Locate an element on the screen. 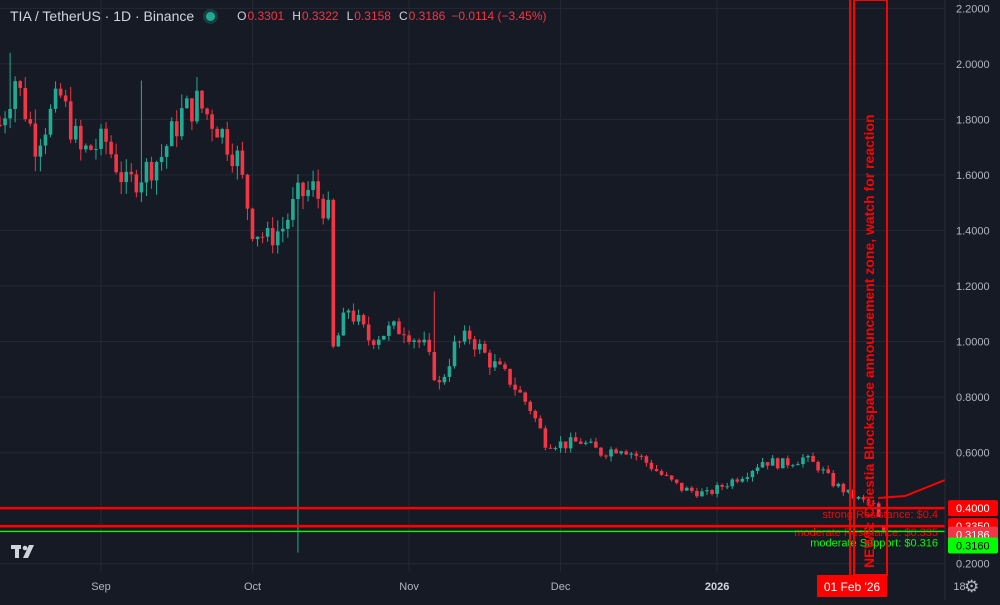 The height and width of the screenshot is (605, 1000). time-axis: Sep Oct Nov Dec 2026 18 is located at coordinates (528, 587).